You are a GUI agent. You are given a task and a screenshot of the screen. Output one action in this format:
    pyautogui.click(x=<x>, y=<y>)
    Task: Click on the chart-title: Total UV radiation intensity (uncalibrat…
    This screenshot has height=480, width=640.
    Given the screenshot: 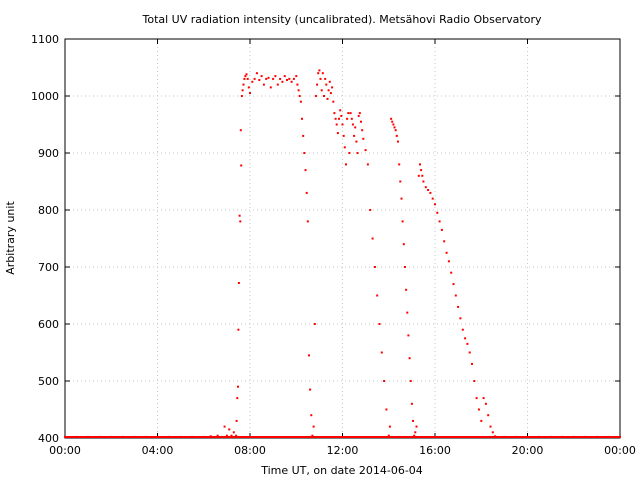 What is the action you would take?
    pyautogui.click(x=342, y=19)
    